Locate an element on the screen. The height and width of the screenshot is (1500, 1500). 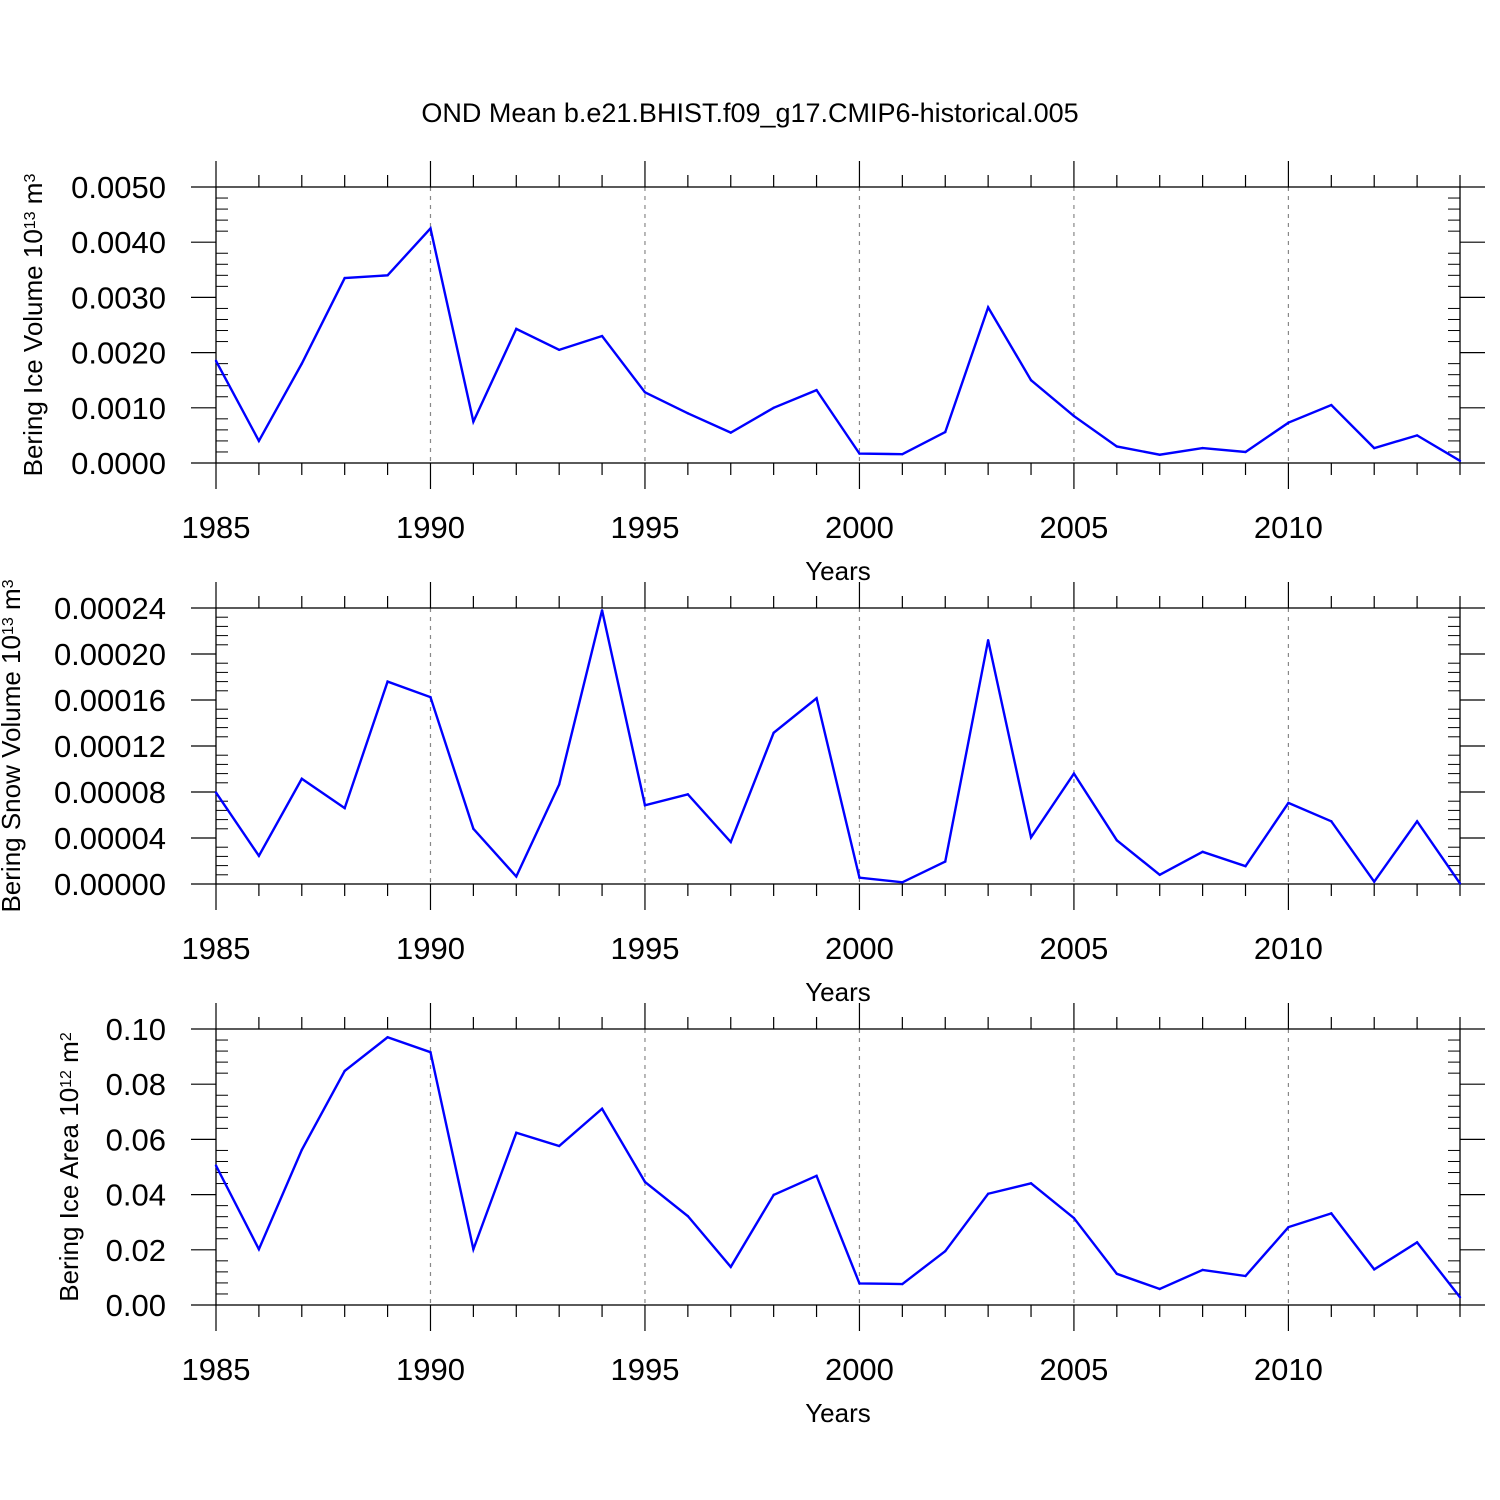
y-axis-label-main: Bering Ice Area 10 is located at coordinates (69, 1195).